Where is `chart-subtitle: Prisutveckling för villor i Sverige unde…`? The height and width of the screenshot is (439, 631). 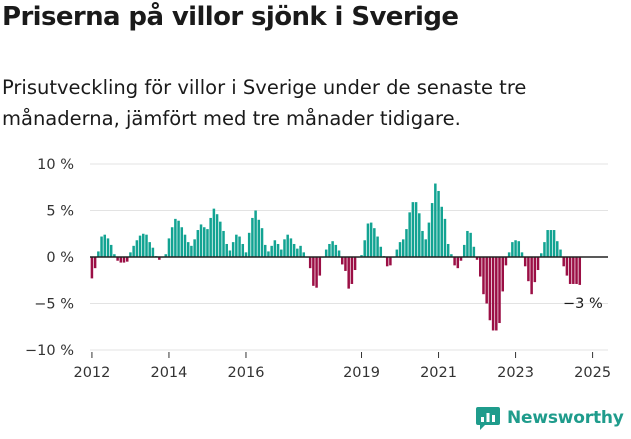
chart-subtitle: Prisutveckling för villor i Sverige unde… is located at coordinates (264, 103).